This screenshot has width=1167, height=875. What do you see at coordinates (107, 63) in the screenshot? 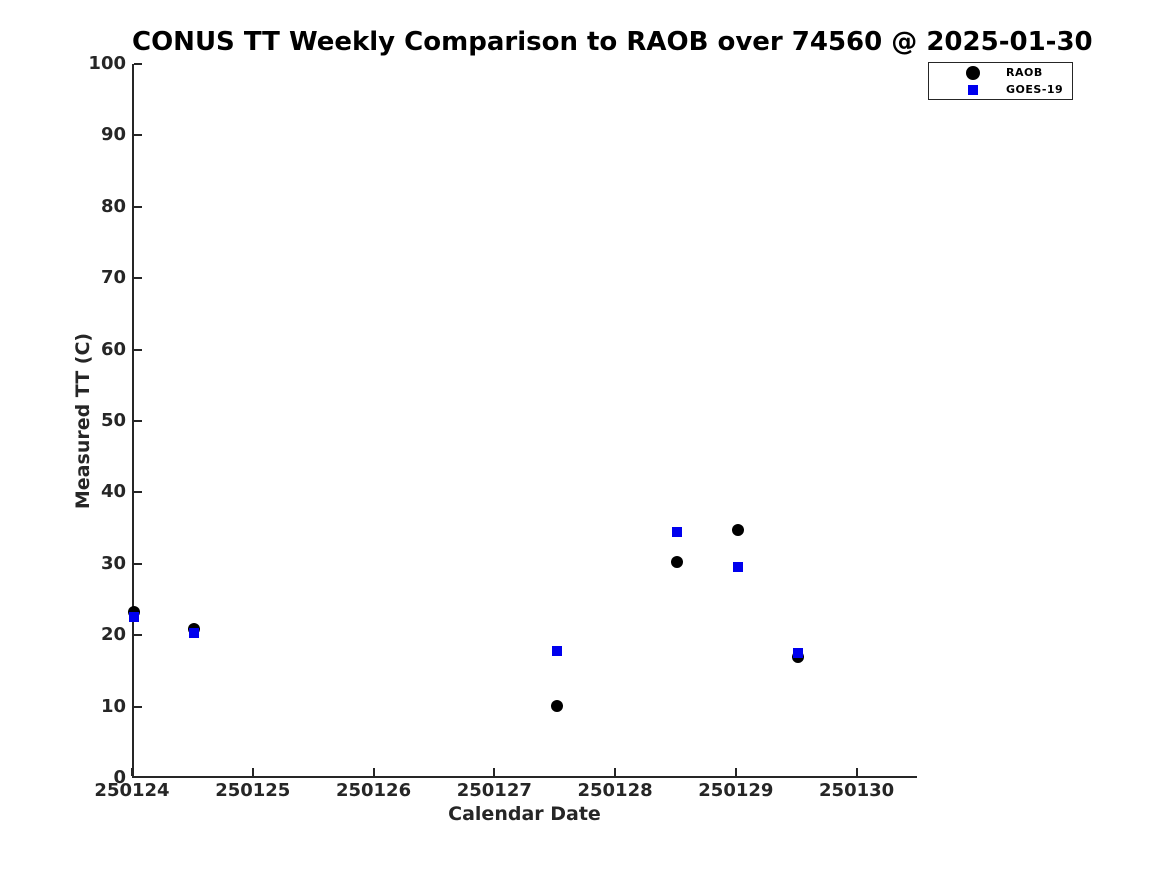
I see `y-tick-label: 100` at bounding box center [107, 63].